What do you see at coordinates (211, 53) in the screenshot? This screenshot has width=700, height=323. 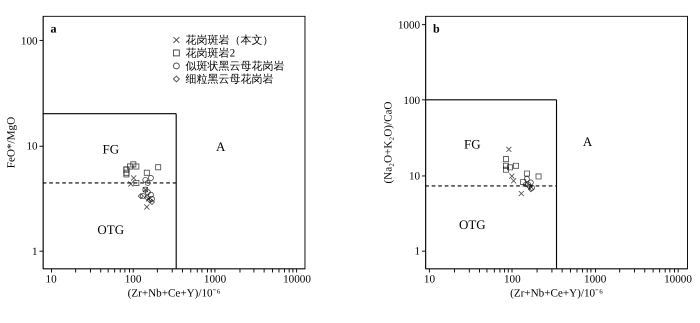 I see `legend-label: 花岗斑岩2` at bounding box center [211, 53].